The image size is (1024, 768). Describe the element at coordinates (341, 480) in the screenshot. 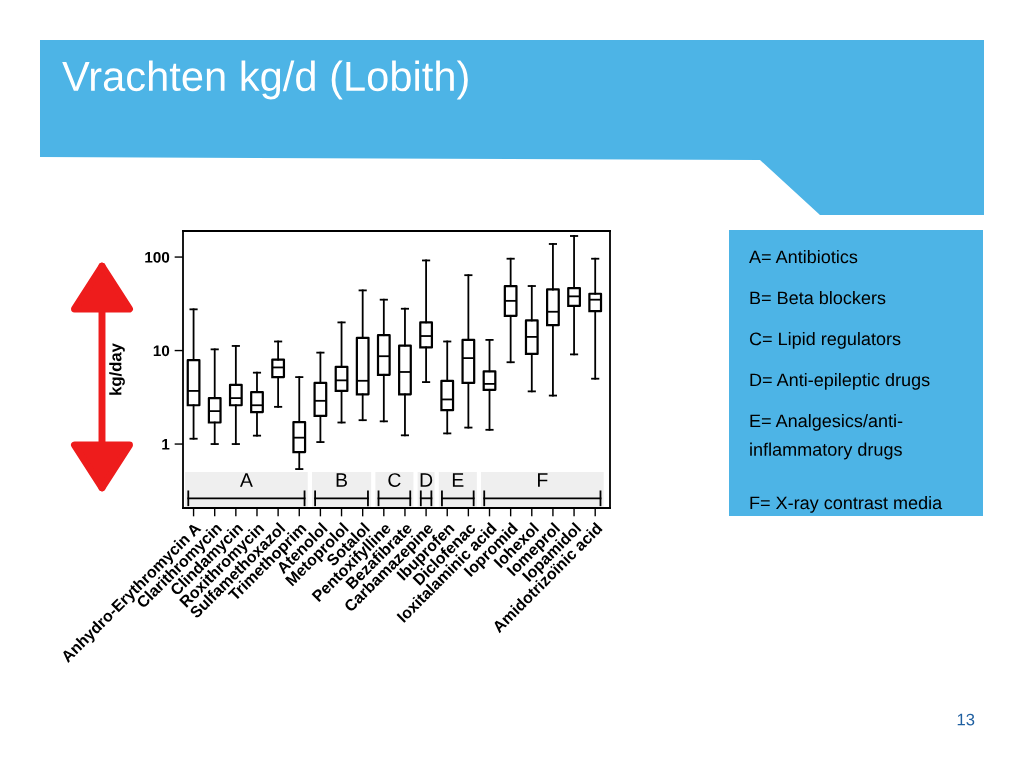

I see `band-label: B` at that location.